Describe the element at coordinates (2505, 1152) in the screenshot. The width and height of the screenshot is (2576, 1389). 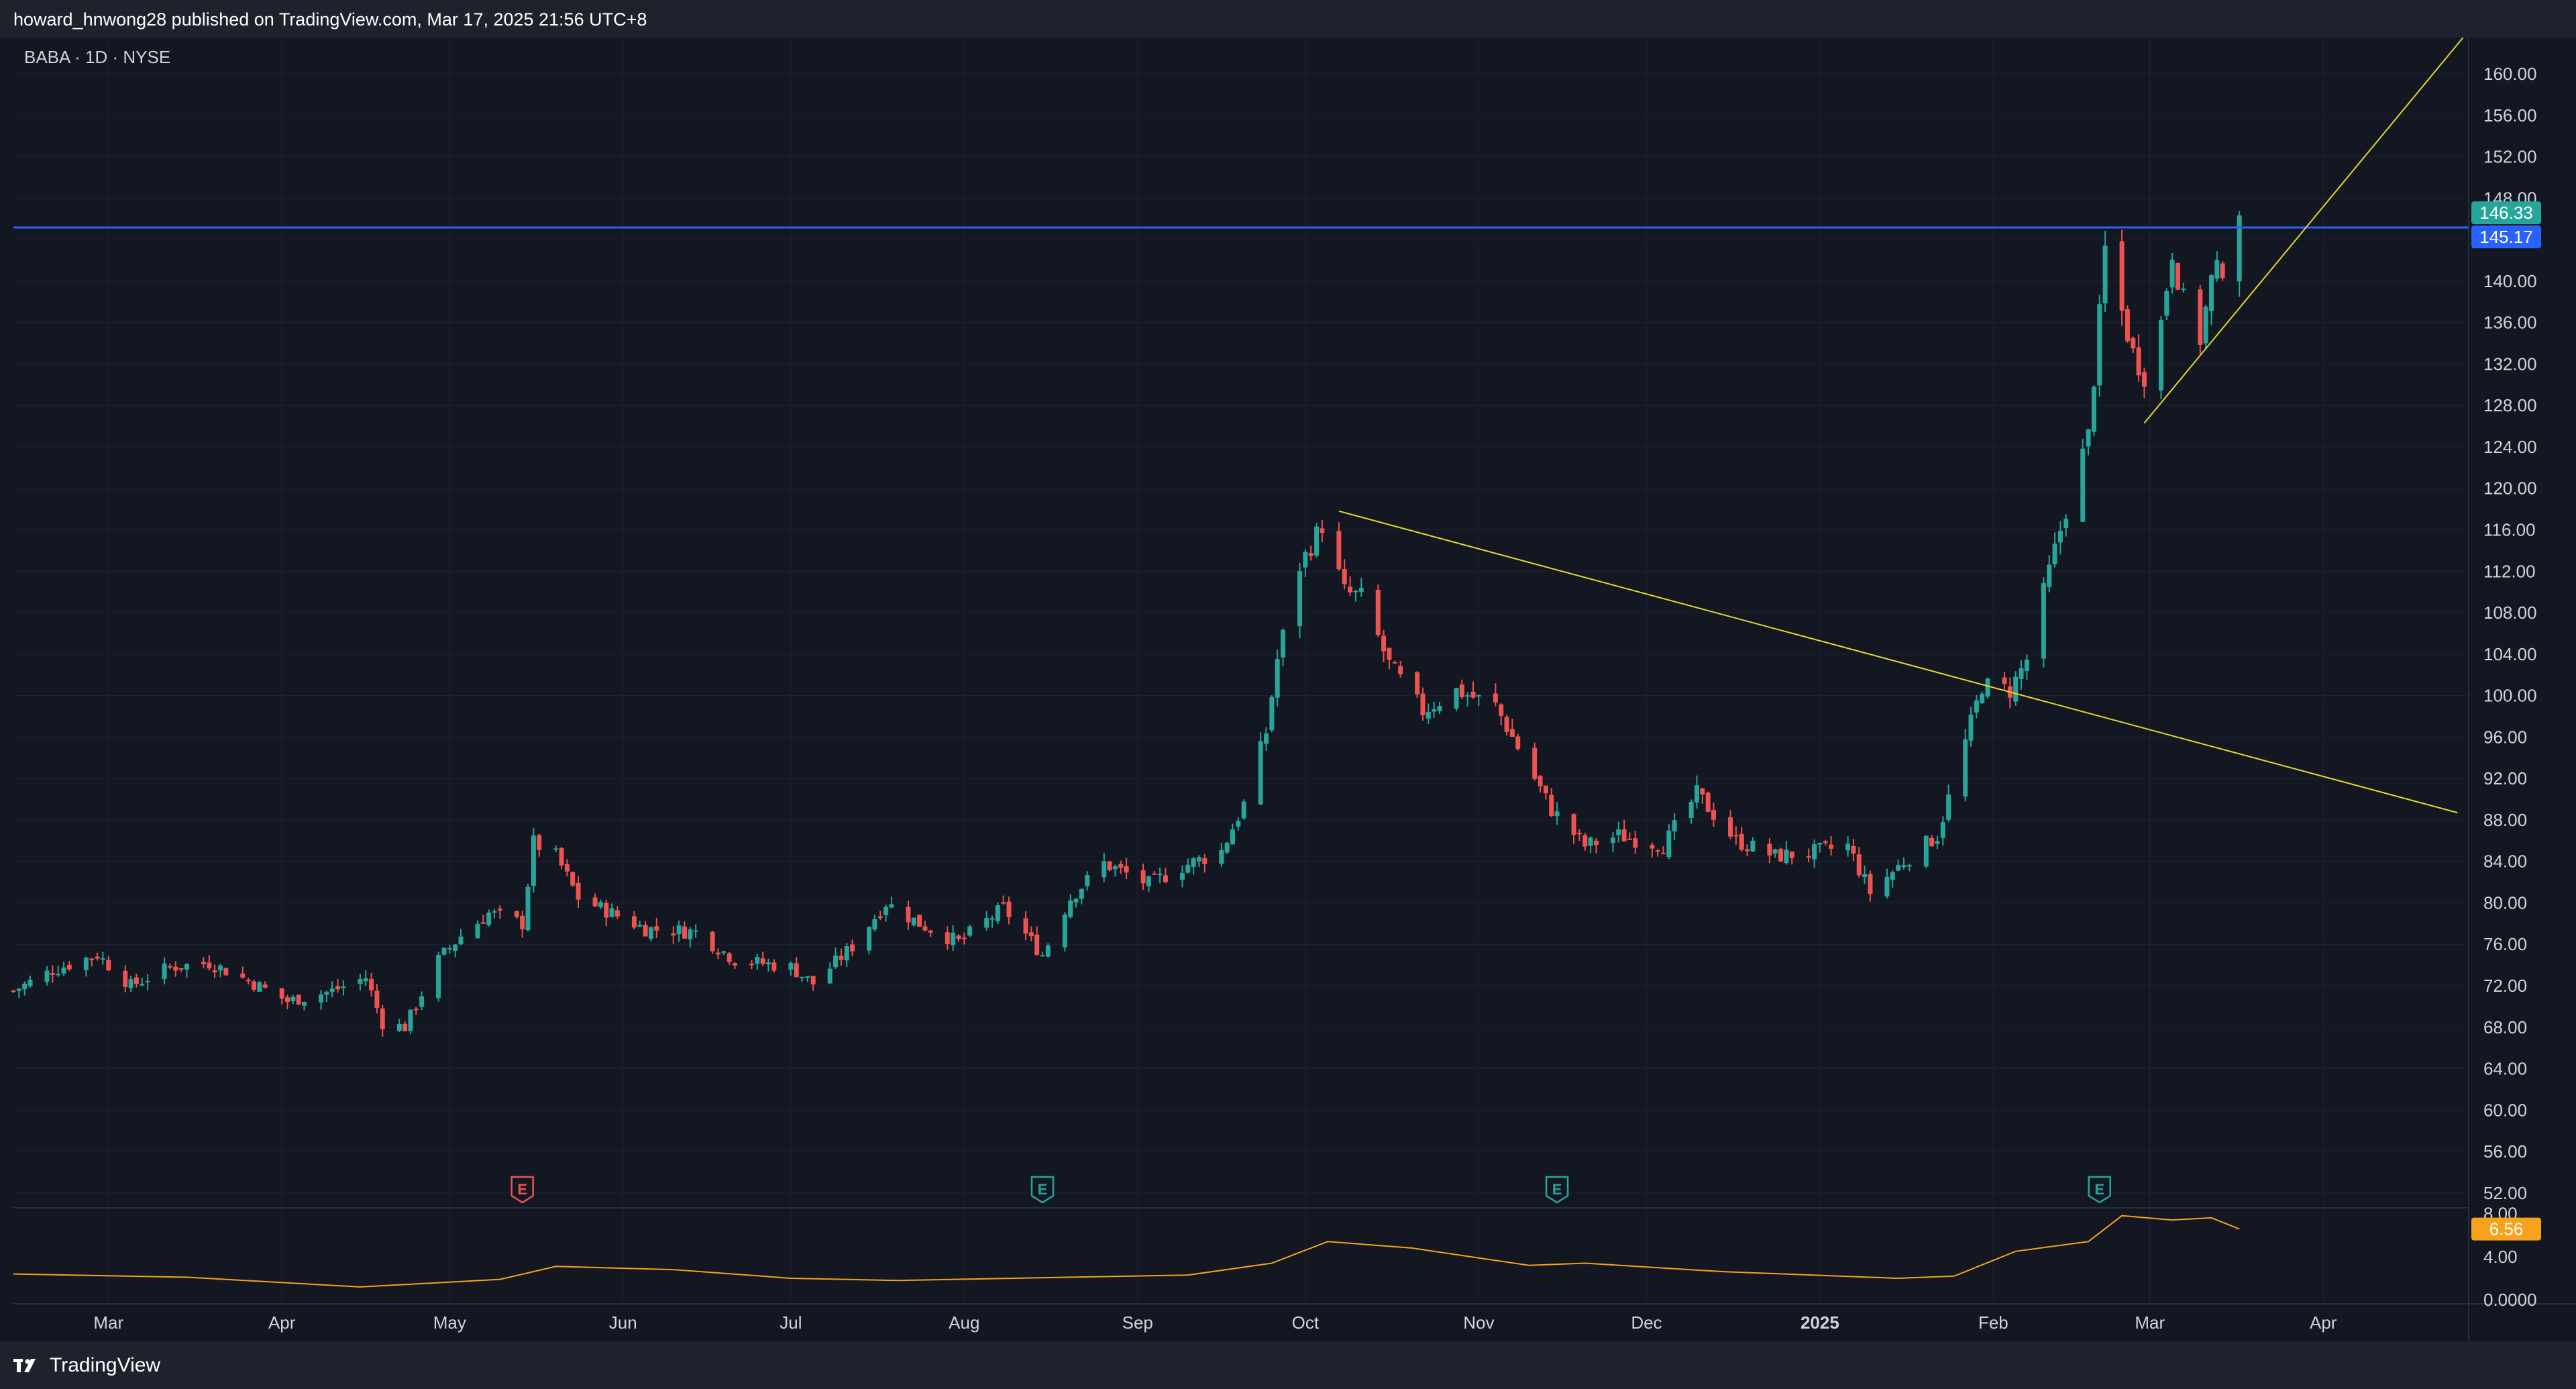
I see `price-tick-label: 56.00` at that location.